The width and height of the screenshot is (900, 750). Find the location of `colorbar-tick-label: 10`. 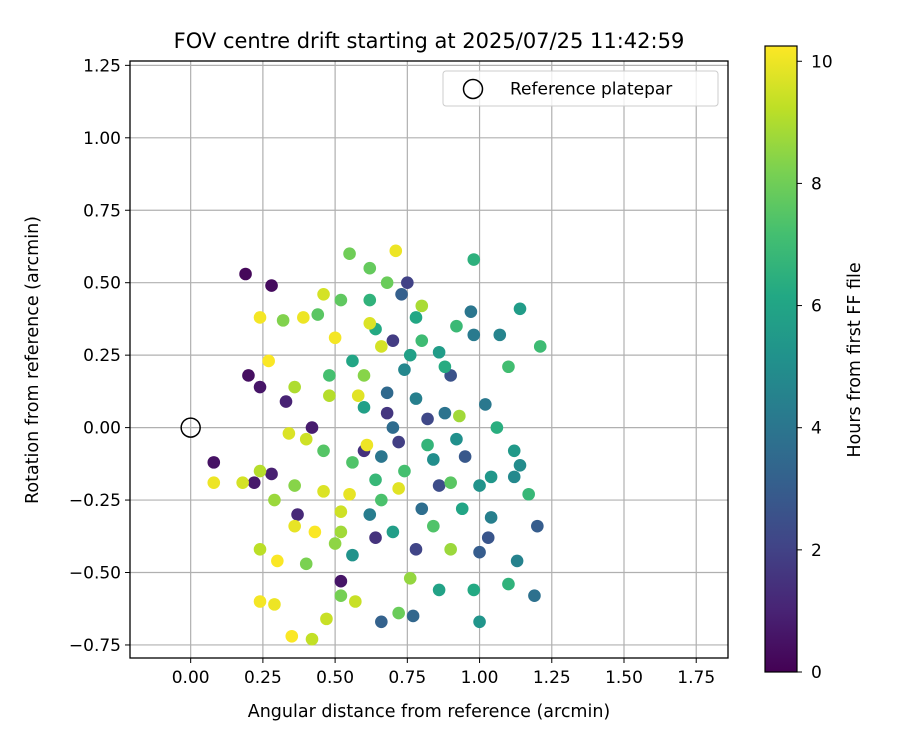

colorbar-tick-label: 10 is located at coordinates (822, 62).